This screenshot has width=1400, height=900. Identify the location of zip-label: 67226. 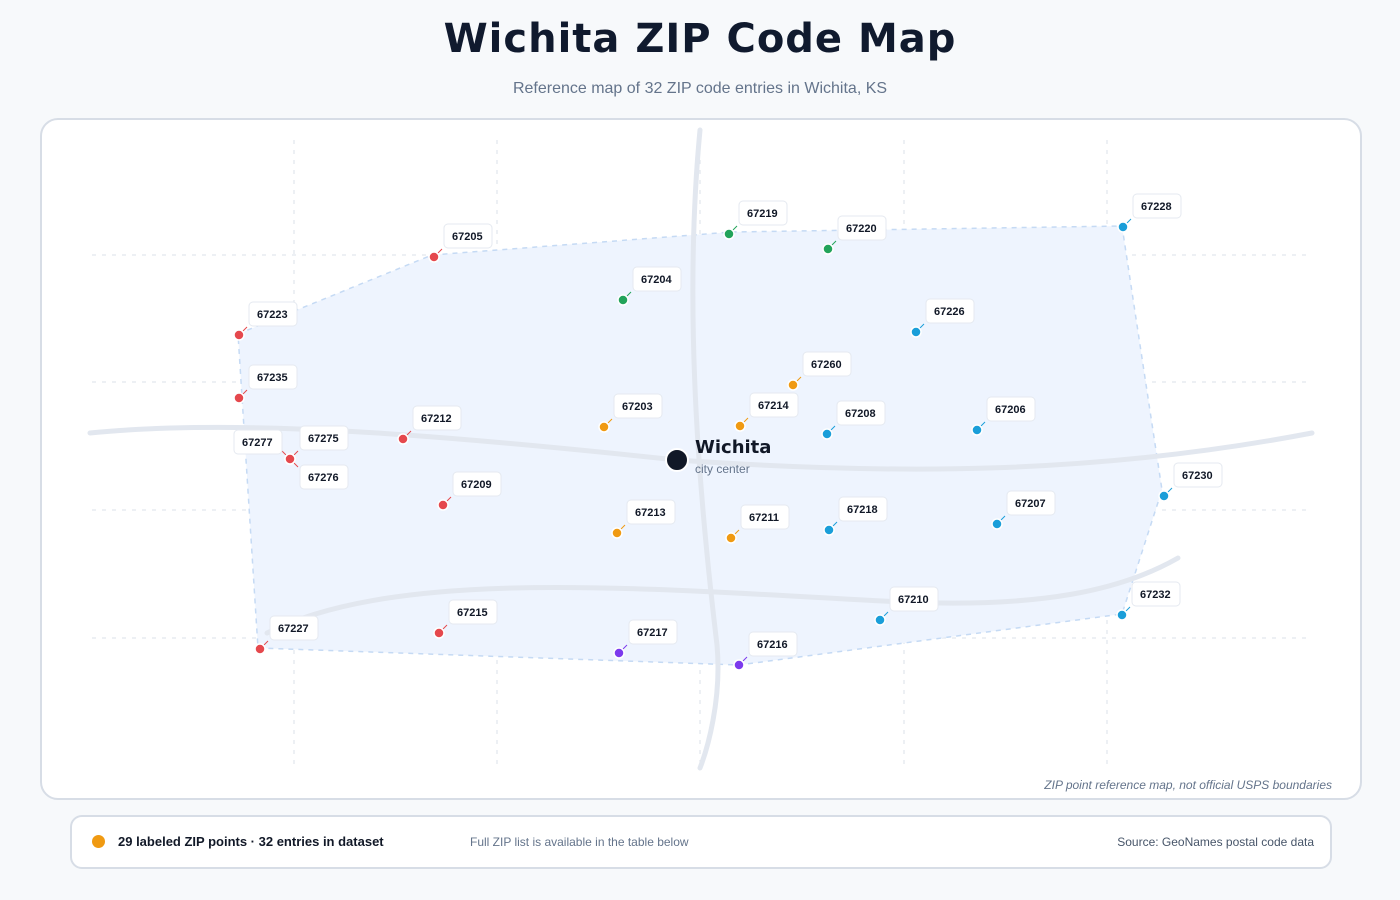
(949, 312).